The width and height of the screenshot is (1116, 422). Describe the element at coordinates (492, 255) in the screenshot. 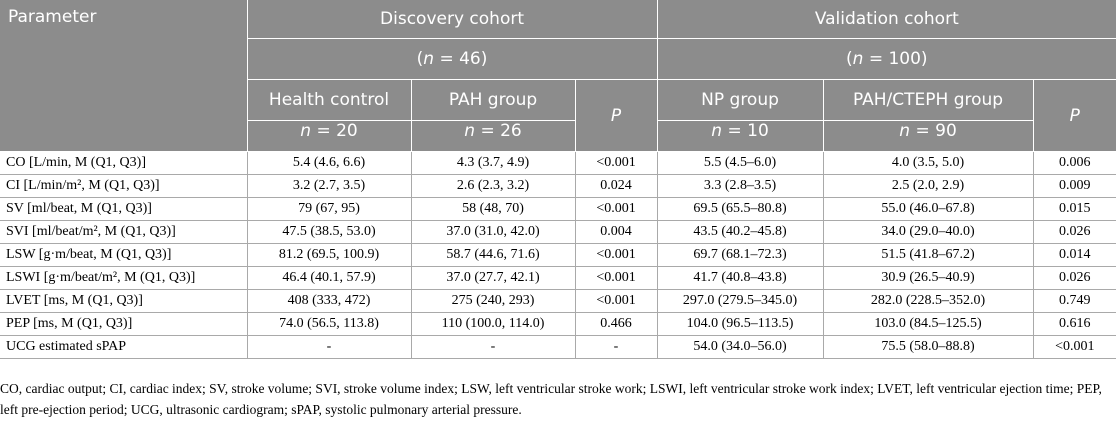

I see `pah-group-cell: 58.7 (44.6, 71.6)` at that location.